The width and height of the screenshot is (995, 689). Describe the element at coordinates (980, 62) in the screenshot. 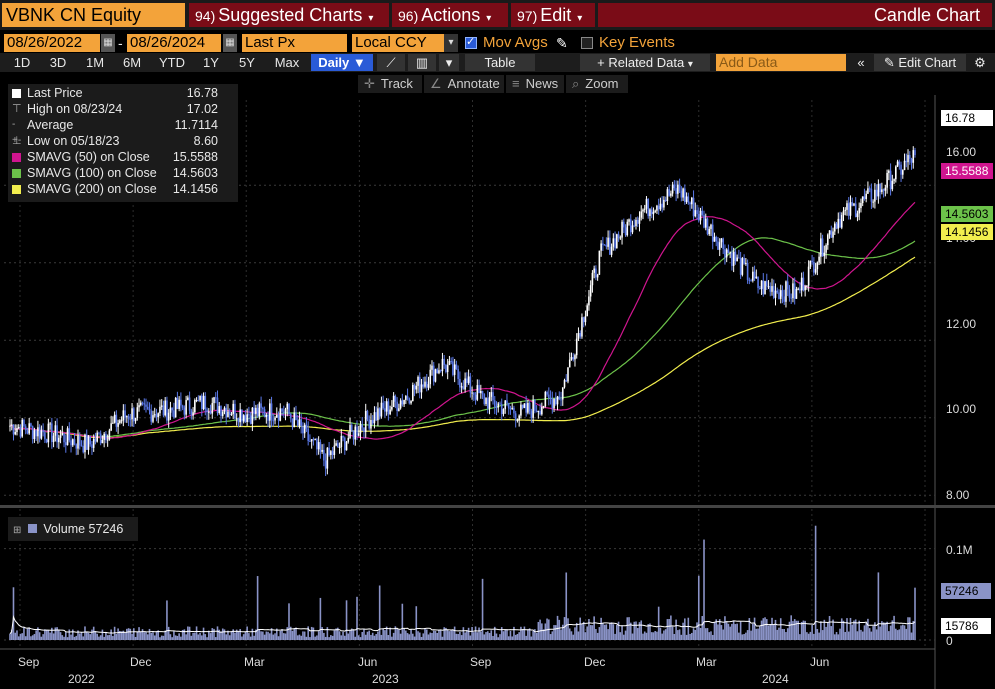

I see `gear-icon: ⚙` at that location.